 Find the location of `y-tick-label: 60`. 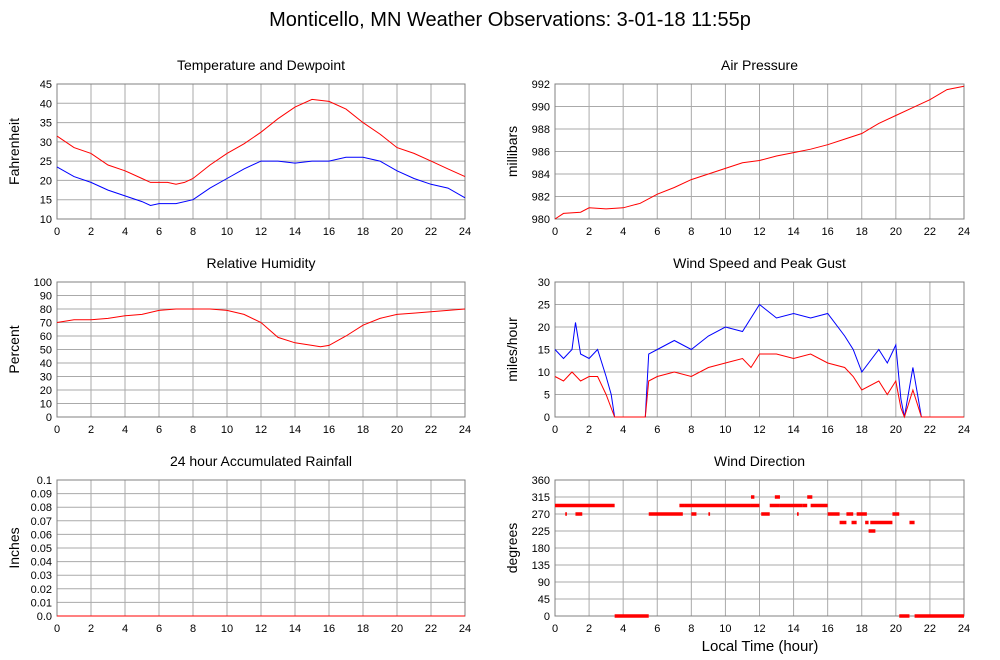

y-tick-label: 60 is located at coordinates (46, 337).